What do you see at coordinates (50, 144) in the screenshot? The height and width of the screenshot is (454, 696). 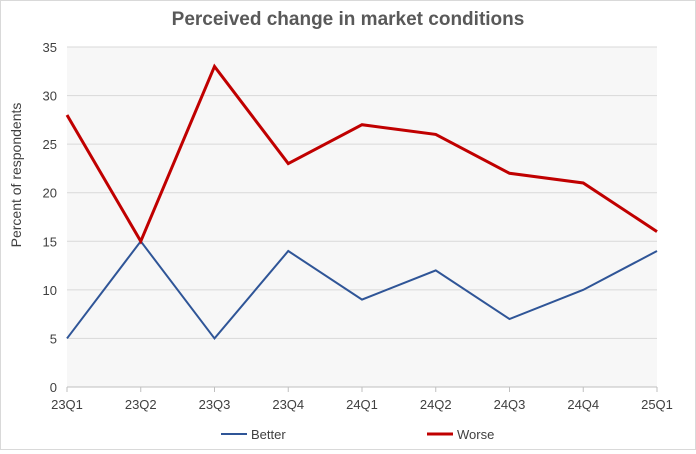 I see `y-tick-label: 25` at bounding box center [50, 144].